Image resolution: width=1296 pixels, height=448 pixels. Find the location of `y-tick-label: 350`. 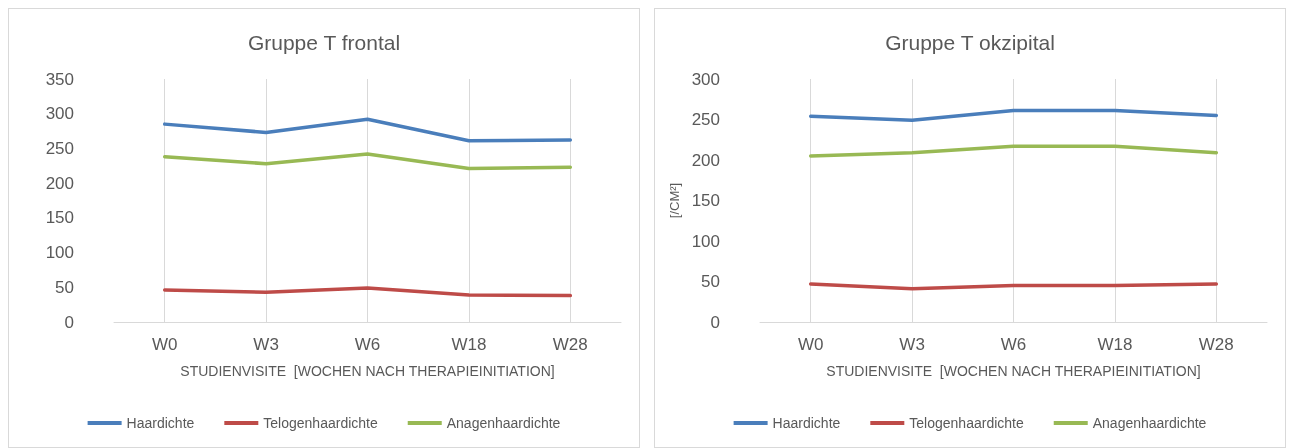

y-tick-label: 350 is located at coordinates (59, 79).